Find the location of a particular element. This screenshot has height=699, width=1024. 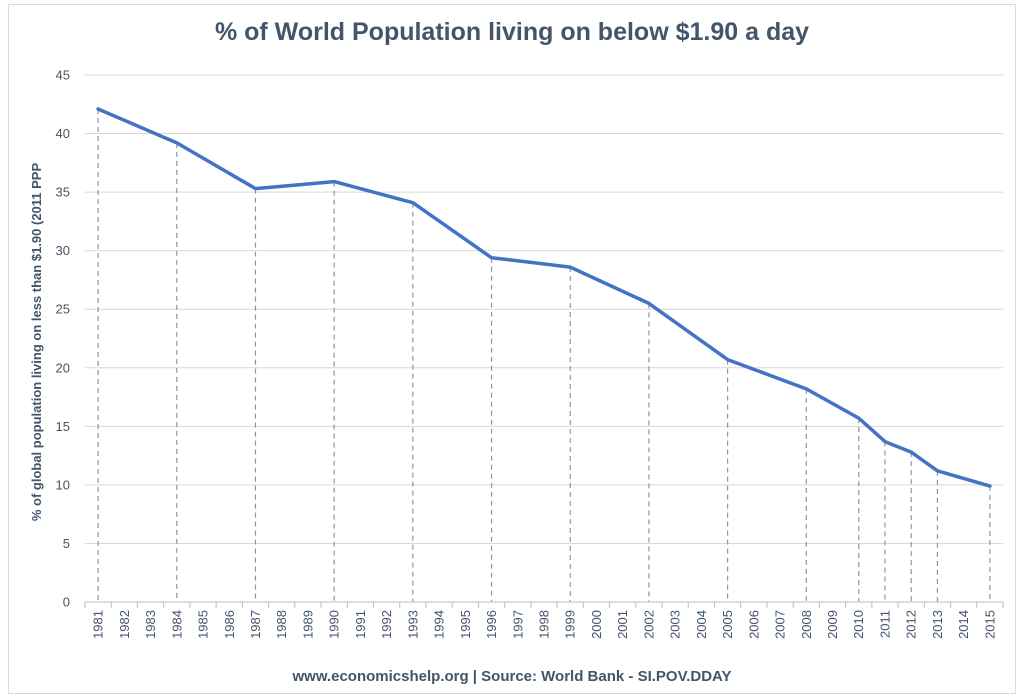

y-tick-label: 15 is located at coordinates (63, 426).